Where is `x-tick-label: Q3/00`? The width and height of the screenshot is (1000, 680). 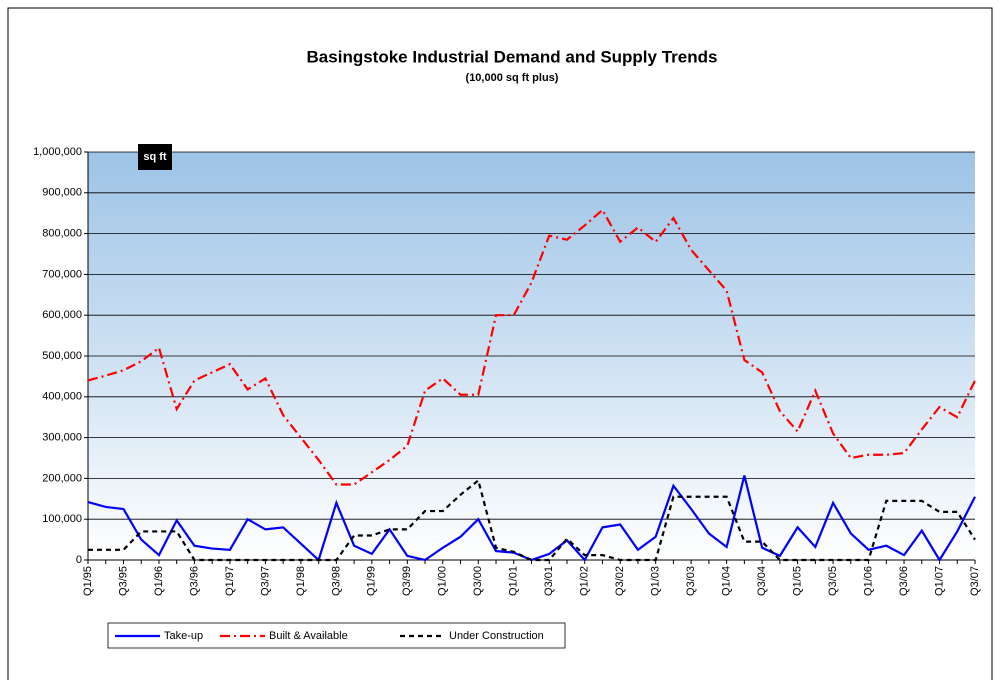 x-tick-label: Q3/00 is located at coordinates (478, 581).